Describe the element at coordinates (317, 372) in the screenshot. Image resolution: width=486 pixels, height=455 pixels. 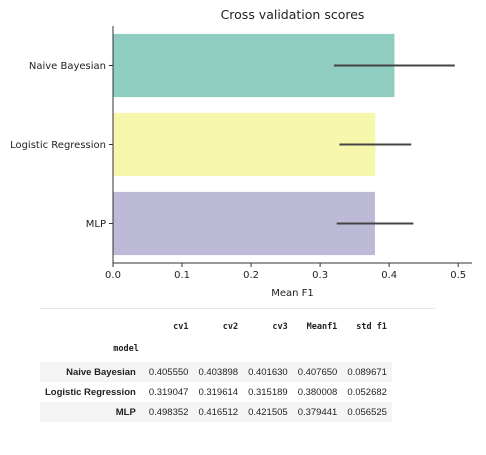
I see `table-cell: 0.407650` at that location.